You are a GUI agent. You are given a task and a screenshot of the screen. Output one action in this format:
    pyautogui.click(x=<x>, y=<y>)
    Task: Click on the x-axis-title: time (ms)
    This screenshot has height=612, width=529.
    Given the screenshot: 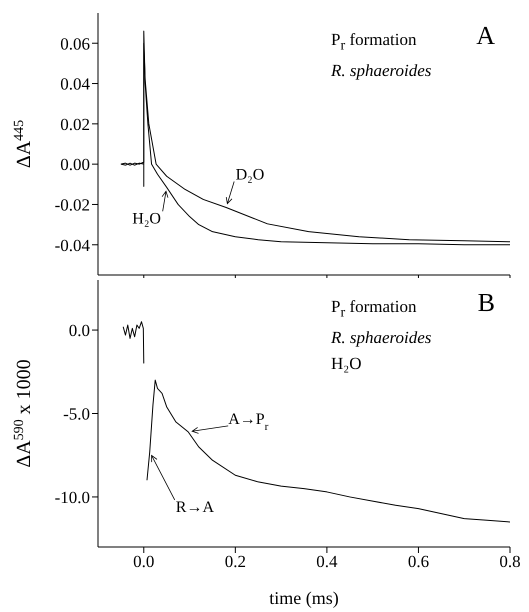 What is the action you would take?
    pyautogui.click(x=304, y=598)
    